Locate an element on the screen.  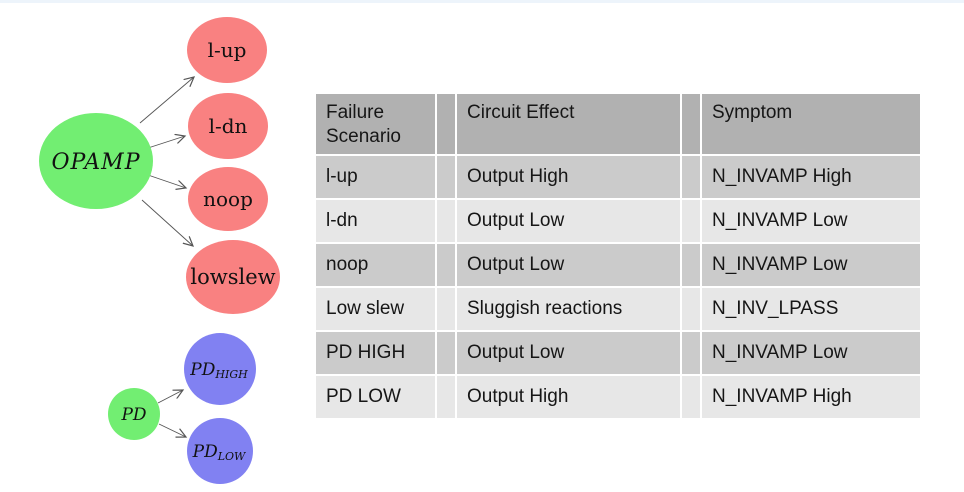
node-pd-low-label: PDLOW is located at coordinates (219, 452).